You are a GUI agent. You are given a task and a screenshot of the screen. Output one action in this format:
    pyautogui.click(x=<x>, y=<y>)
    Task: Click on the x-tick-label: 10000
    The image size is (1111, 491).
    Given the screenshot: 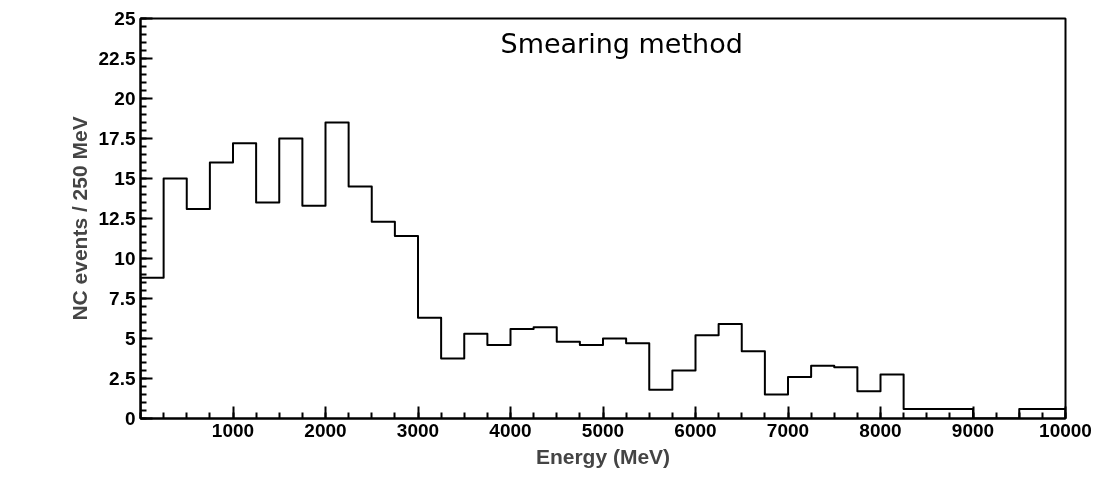 What is the action you would take?
    pyautogui.click(x=1065, y=430)
    